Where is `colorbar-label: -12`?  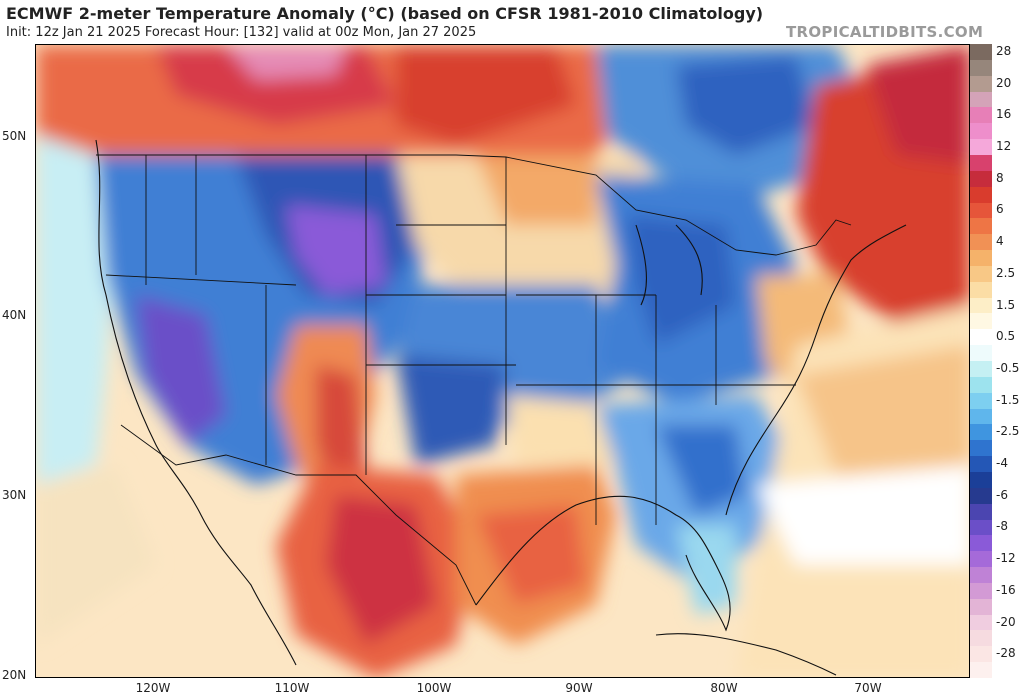 colorbar-label: -12 is located at coordinates (1006, 558).